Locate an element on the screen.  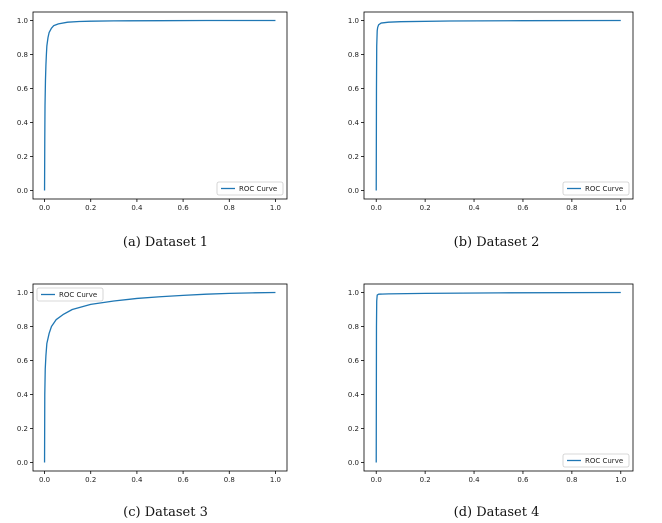
caption-a: (a) Dataset 1 is located at coordinates (165, 242).